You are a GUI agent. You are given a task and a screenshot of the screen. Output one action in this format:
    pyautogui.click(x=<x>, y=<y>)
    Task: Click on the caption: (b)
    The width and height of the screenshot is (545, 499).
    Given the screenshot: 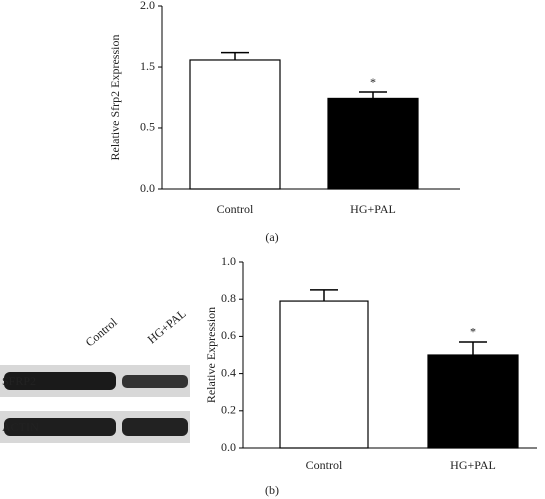 What is the action you would take?
    pyautogui.click(x=272, y=490)
    